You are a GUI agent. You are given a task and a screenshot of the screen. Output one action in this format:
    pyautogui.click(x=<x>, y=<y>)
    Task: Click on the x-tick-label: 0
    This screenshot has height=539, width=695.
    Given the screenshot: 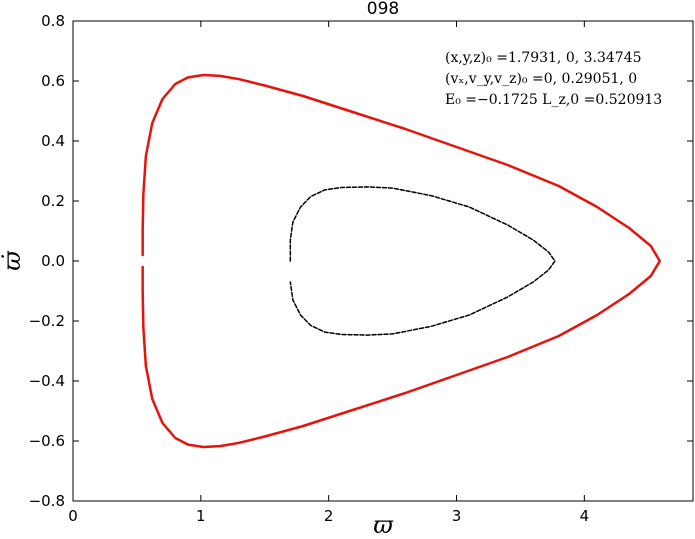 What is the action you would take?
    pyautogui.click(x=73, y=516)
    